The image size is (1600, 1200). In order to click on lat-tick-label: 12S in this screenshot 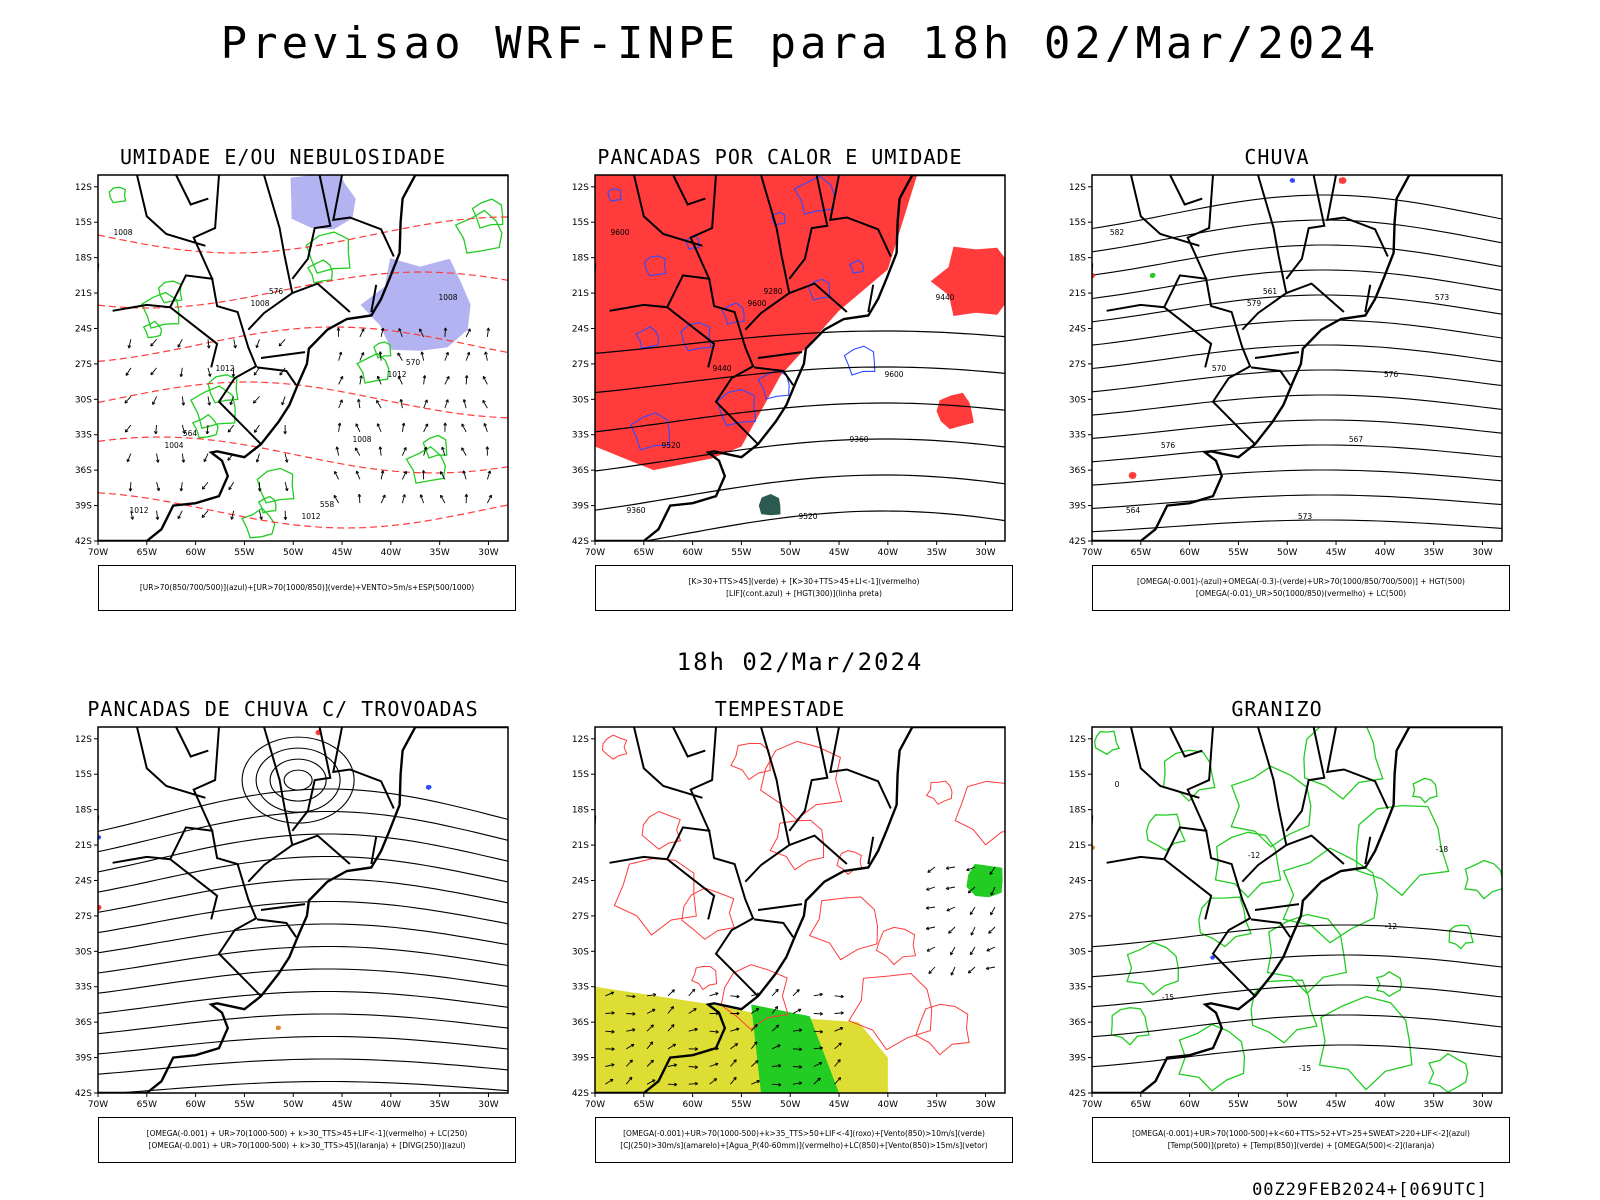, I will do `click(83, 740)`.